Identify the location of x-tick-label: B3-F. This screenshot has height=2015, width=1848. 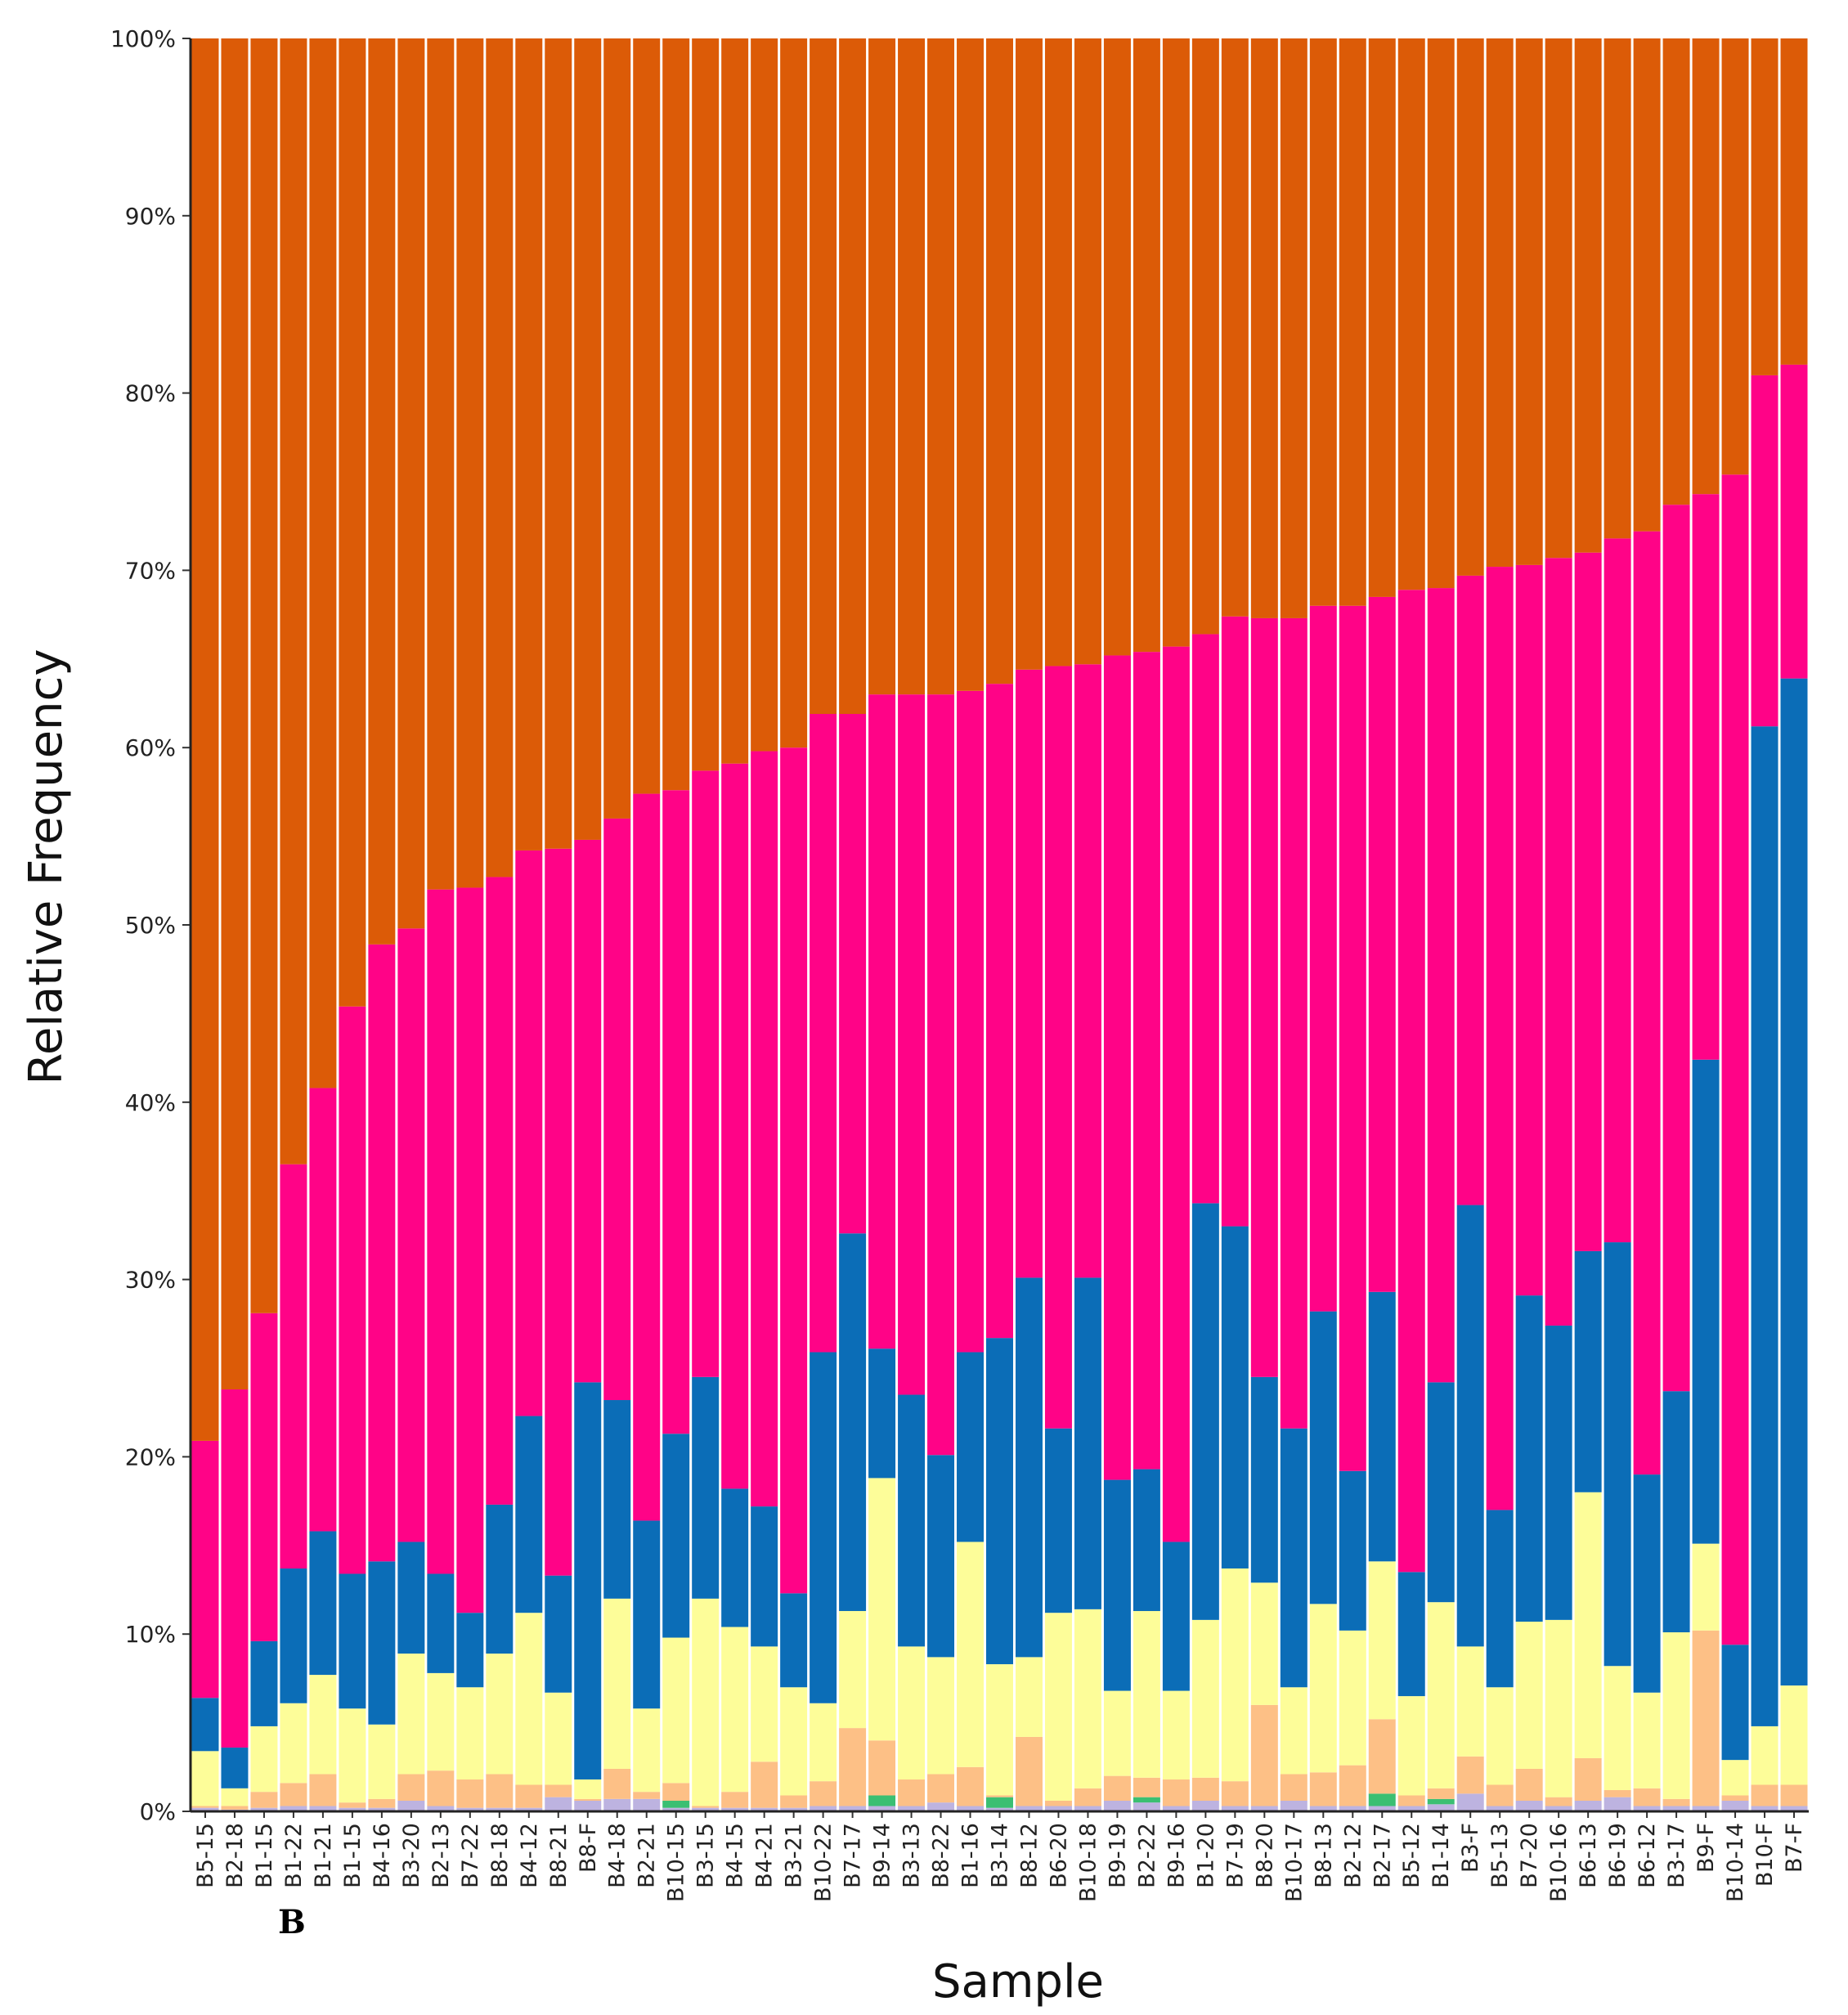
(1470, 1848).